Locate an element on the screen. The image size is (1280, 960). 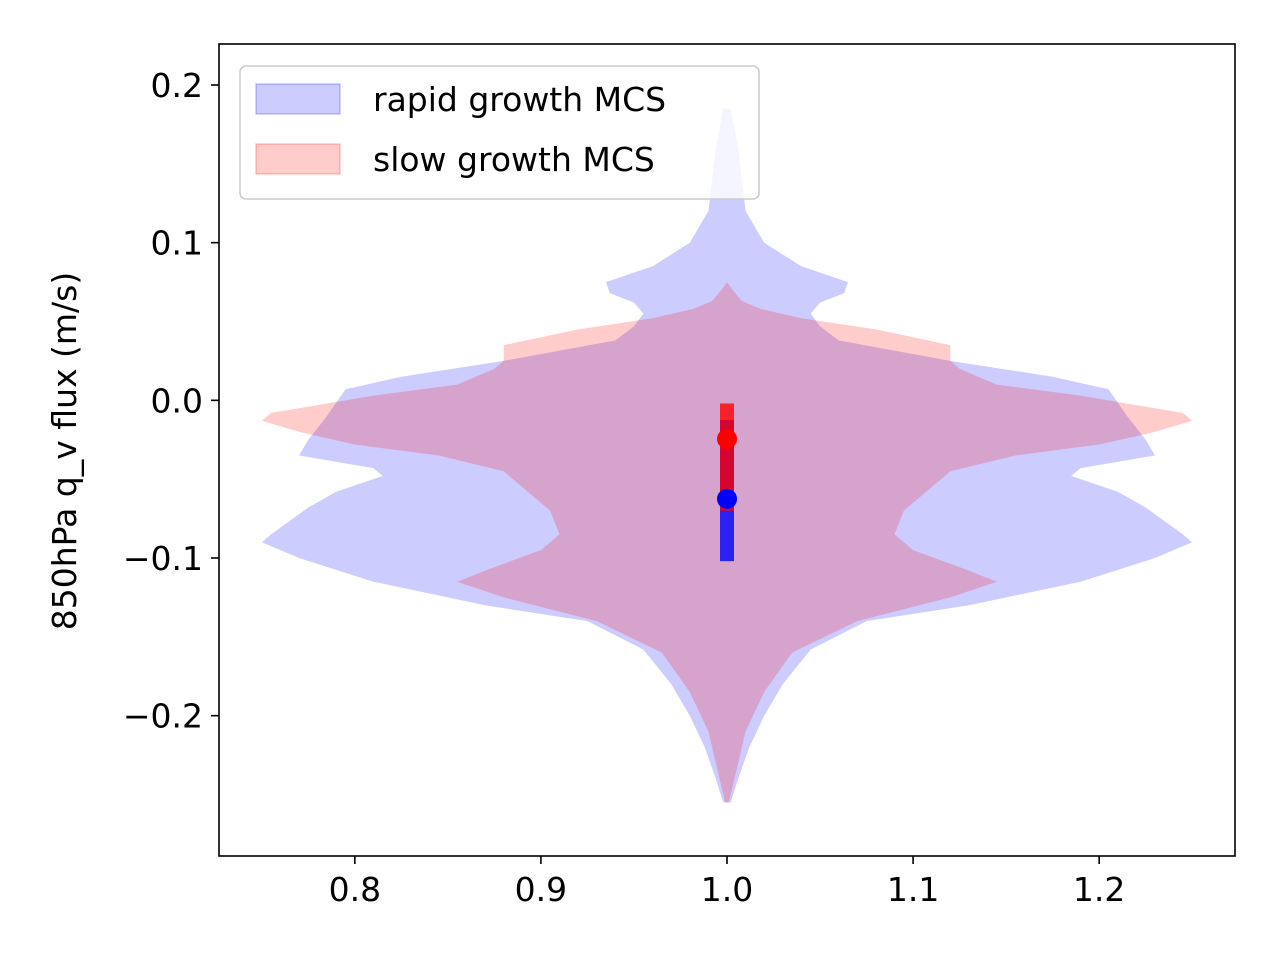
legend-box is located at coordinates (499, 132).